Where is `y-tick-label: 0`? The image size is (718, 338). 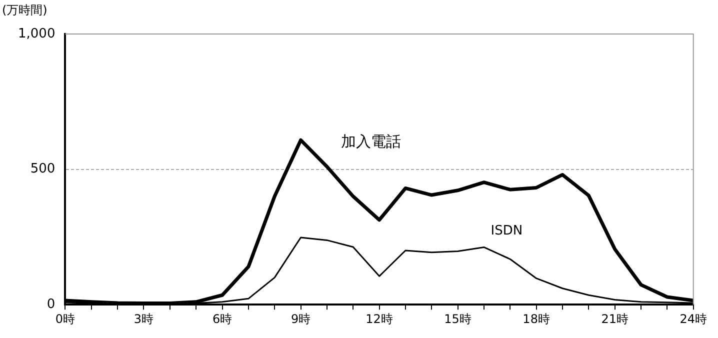 y-tick-label: 0 is located at coordinates (51, 304).